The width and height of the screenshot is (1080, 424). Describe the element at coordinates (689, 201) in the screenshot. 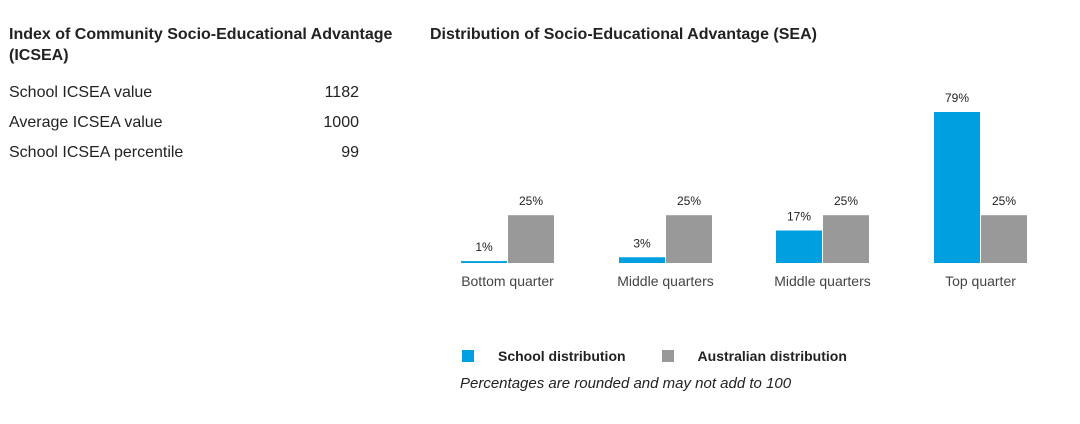

I see `data-label-australian-1: 25%` at that location.